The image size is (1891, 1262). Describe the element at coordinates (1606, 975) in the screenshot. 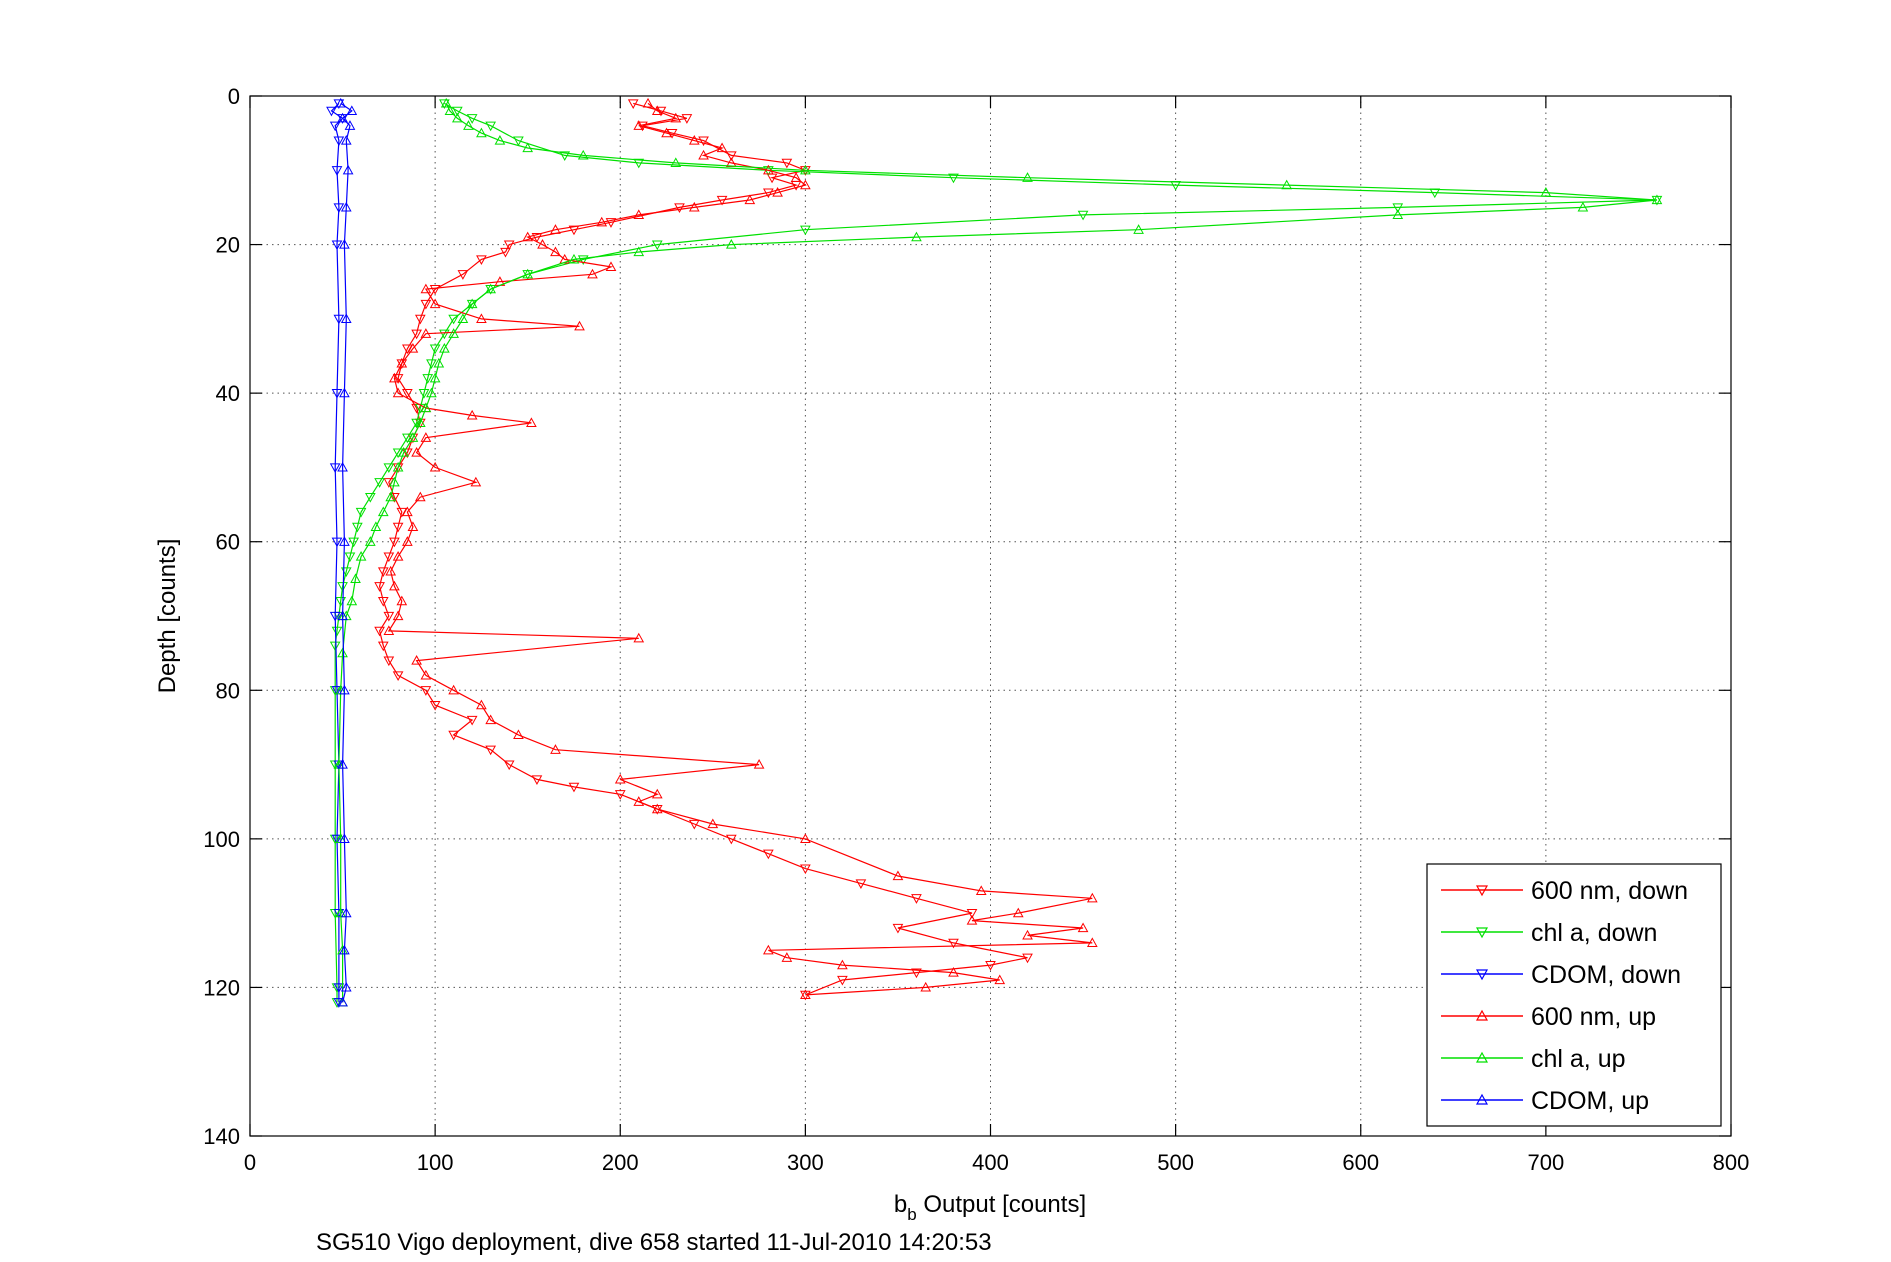

I see `legend-label: CDOM, down` at that location.